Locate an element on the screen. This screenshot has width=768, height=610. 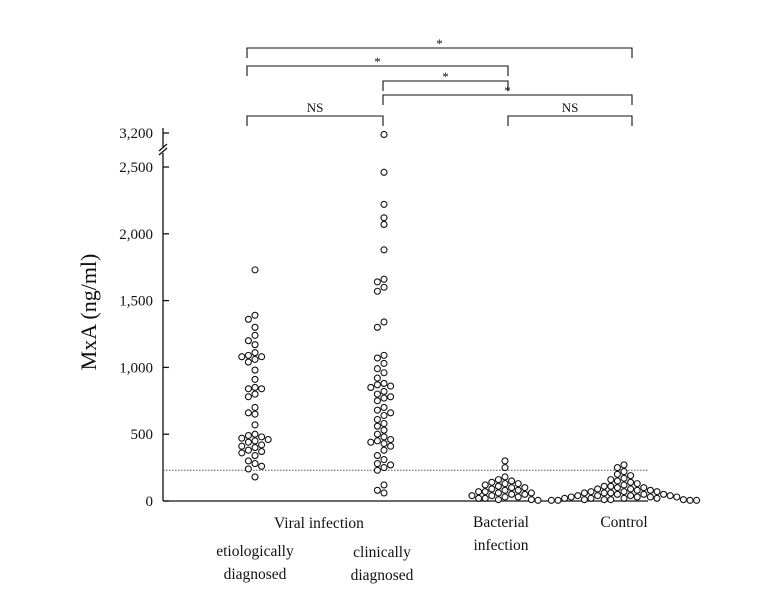
category-etiologically-line1: etiologically is located at coordinates (255, 551).